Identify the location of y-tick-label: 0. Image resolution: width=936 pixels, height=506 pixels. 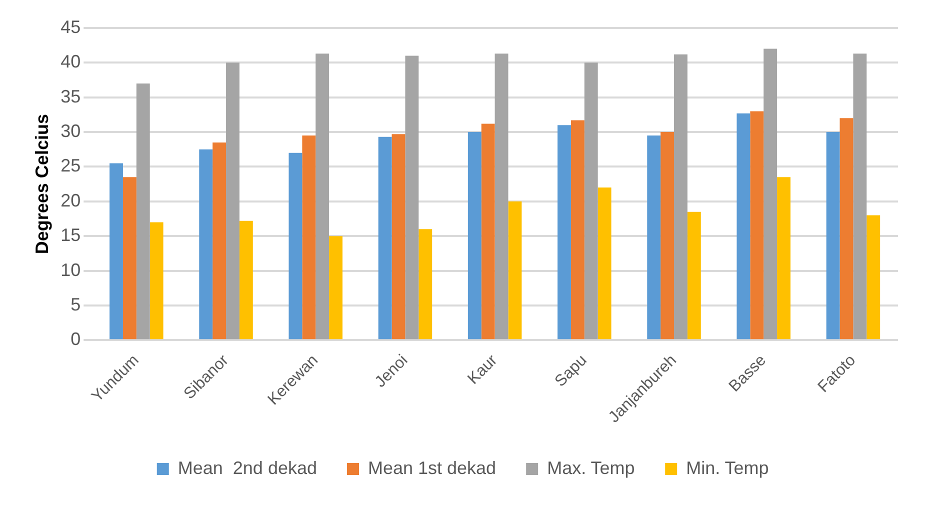
(75, 339).